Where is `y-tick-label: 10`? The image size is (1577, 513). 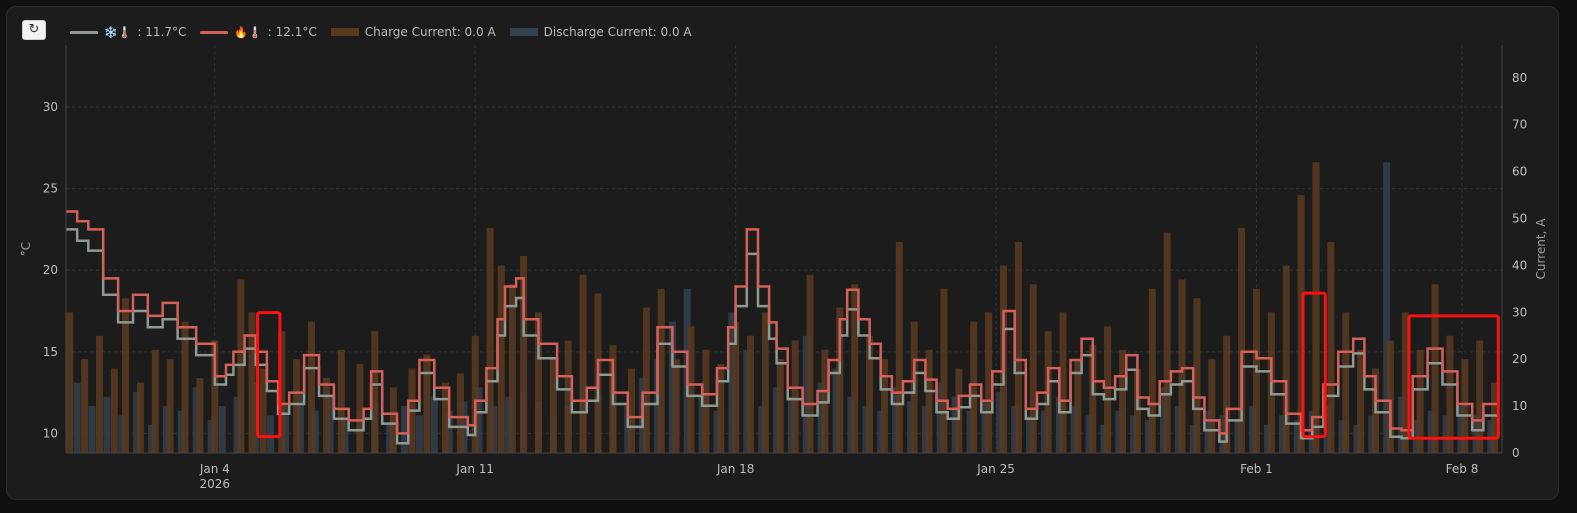 y-tick-label: 10 is located at coordinates (50, 433).